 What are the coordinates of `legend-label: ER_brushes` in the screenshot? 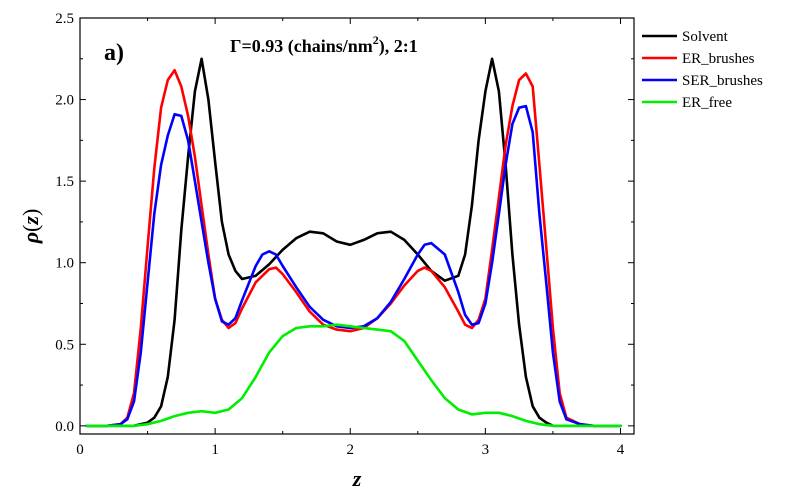 It's located at (718, 59).